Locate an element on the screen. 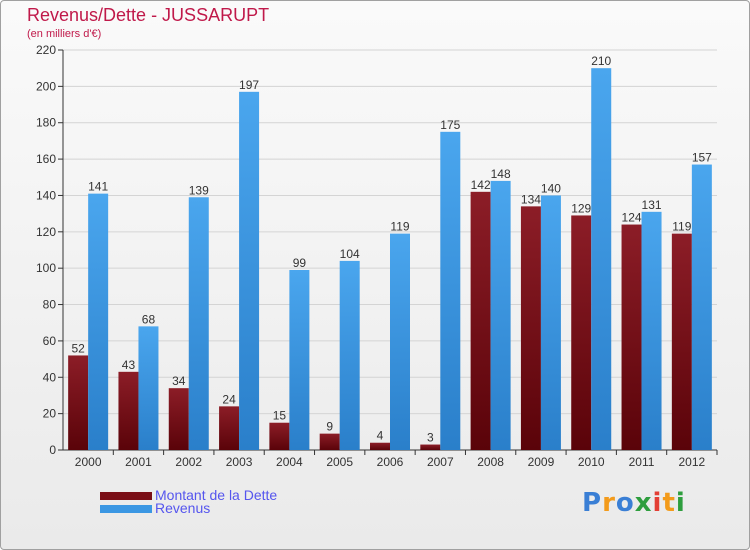  x-tick-label: 2007 is located at coordinates (440, 462).